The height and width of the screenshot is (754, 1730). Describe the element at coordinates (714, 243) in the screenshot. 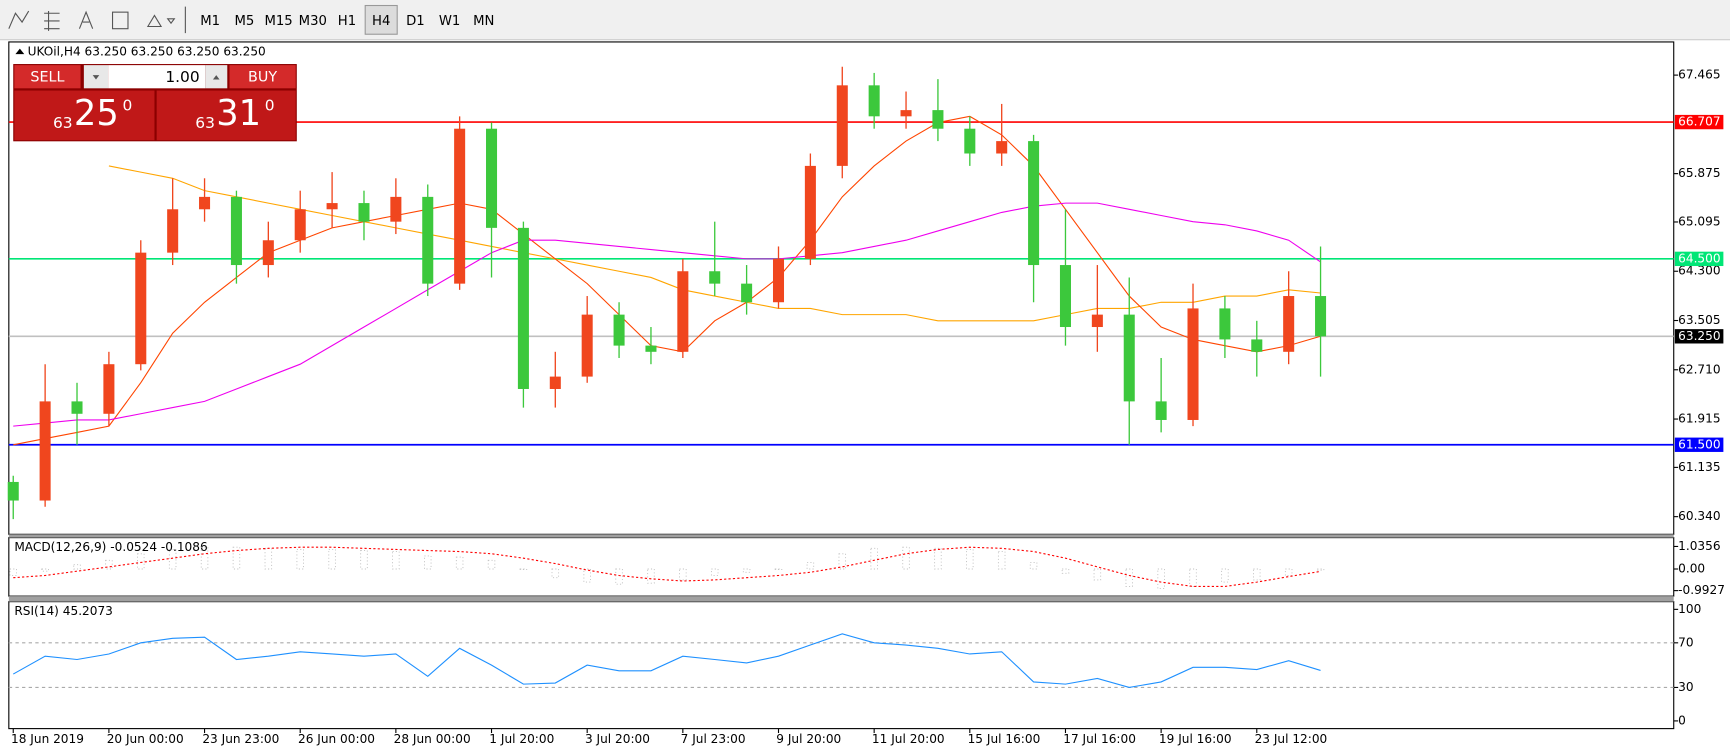

I see `moving-average` at that location.